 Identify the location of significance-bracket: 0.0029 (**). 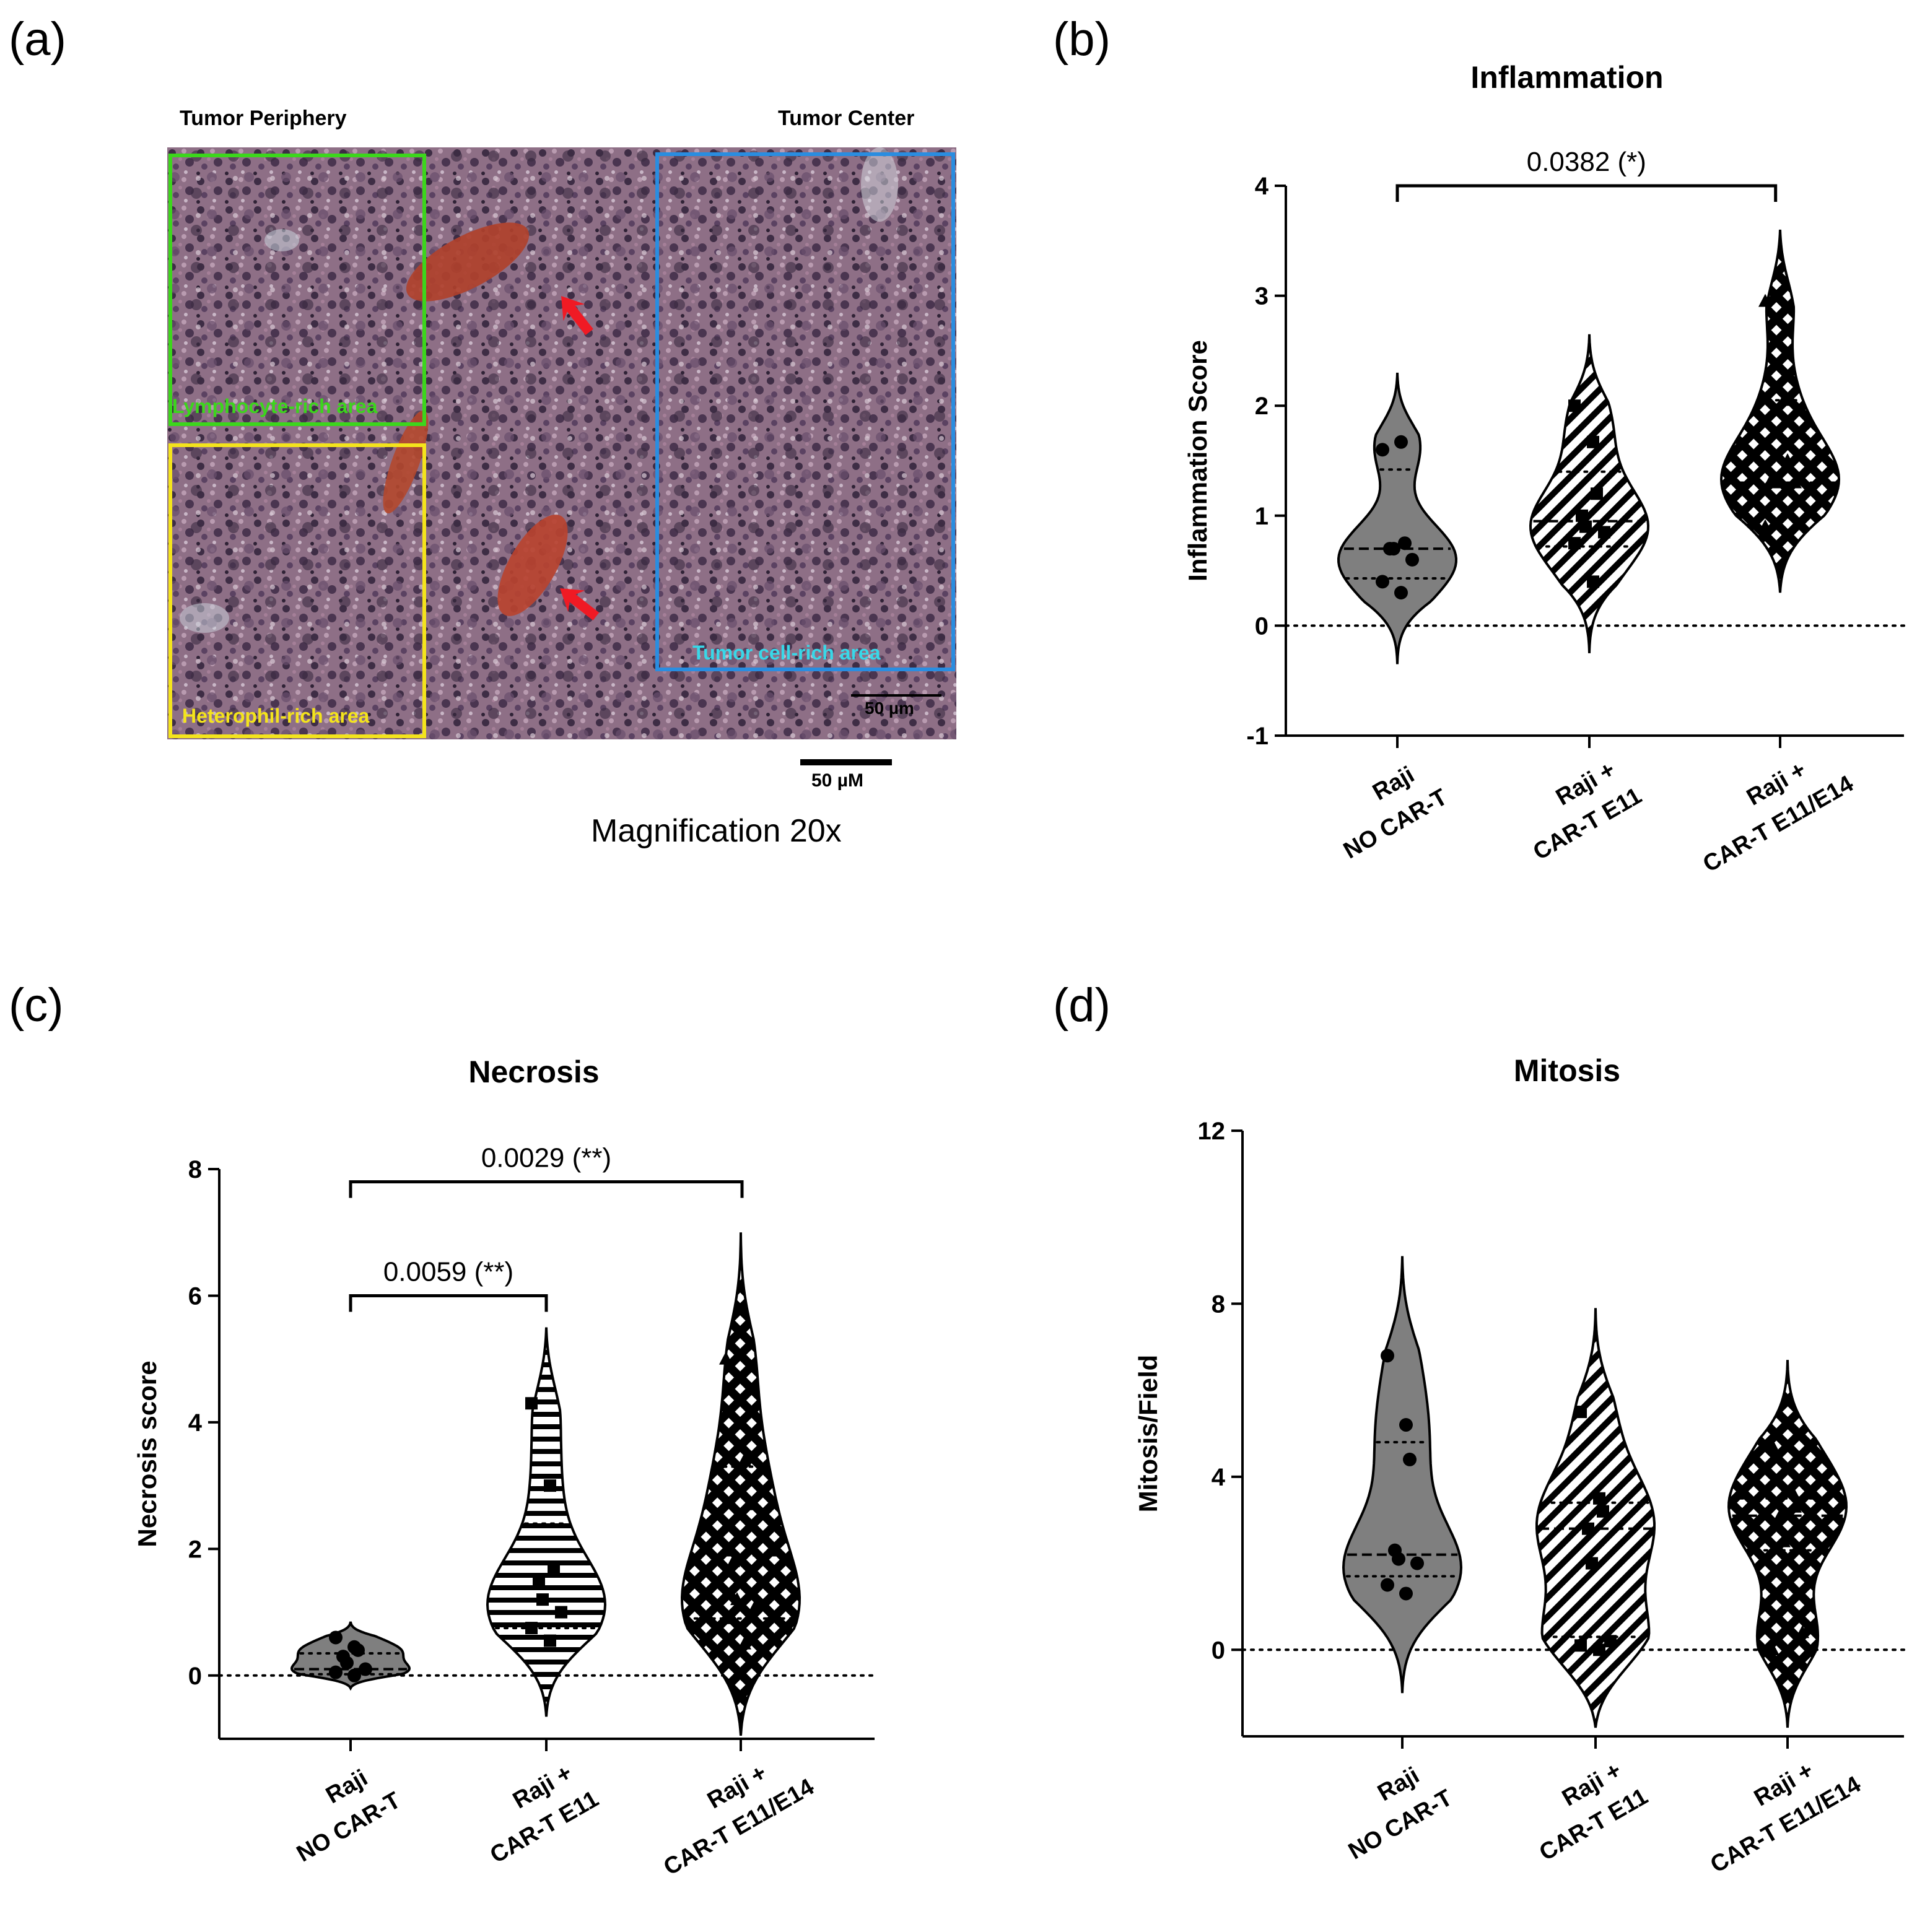
(546, 1170).